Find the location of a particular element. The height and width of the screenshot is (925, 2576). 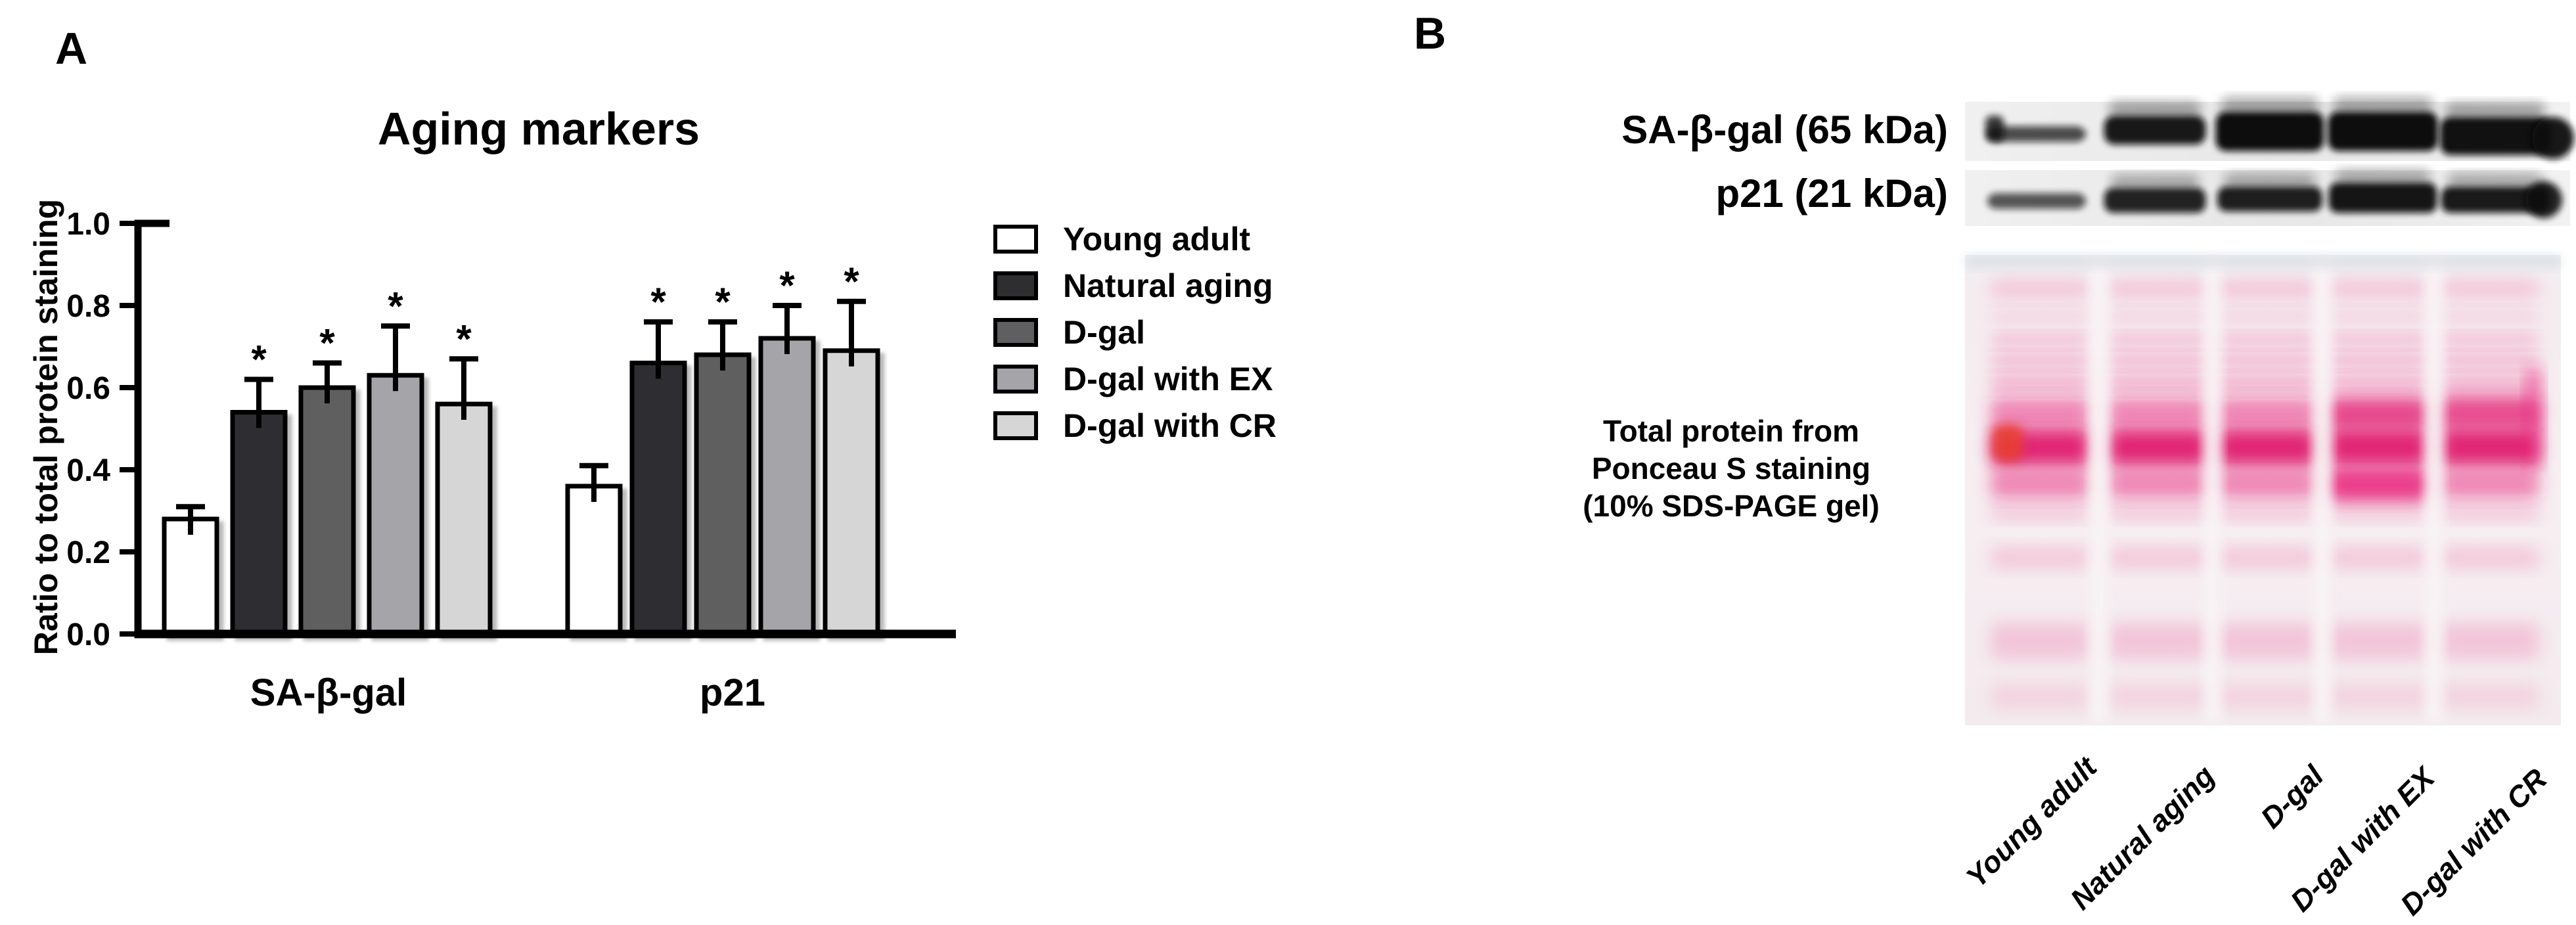

blot-band-blob is located at coordinates (2553, 138).